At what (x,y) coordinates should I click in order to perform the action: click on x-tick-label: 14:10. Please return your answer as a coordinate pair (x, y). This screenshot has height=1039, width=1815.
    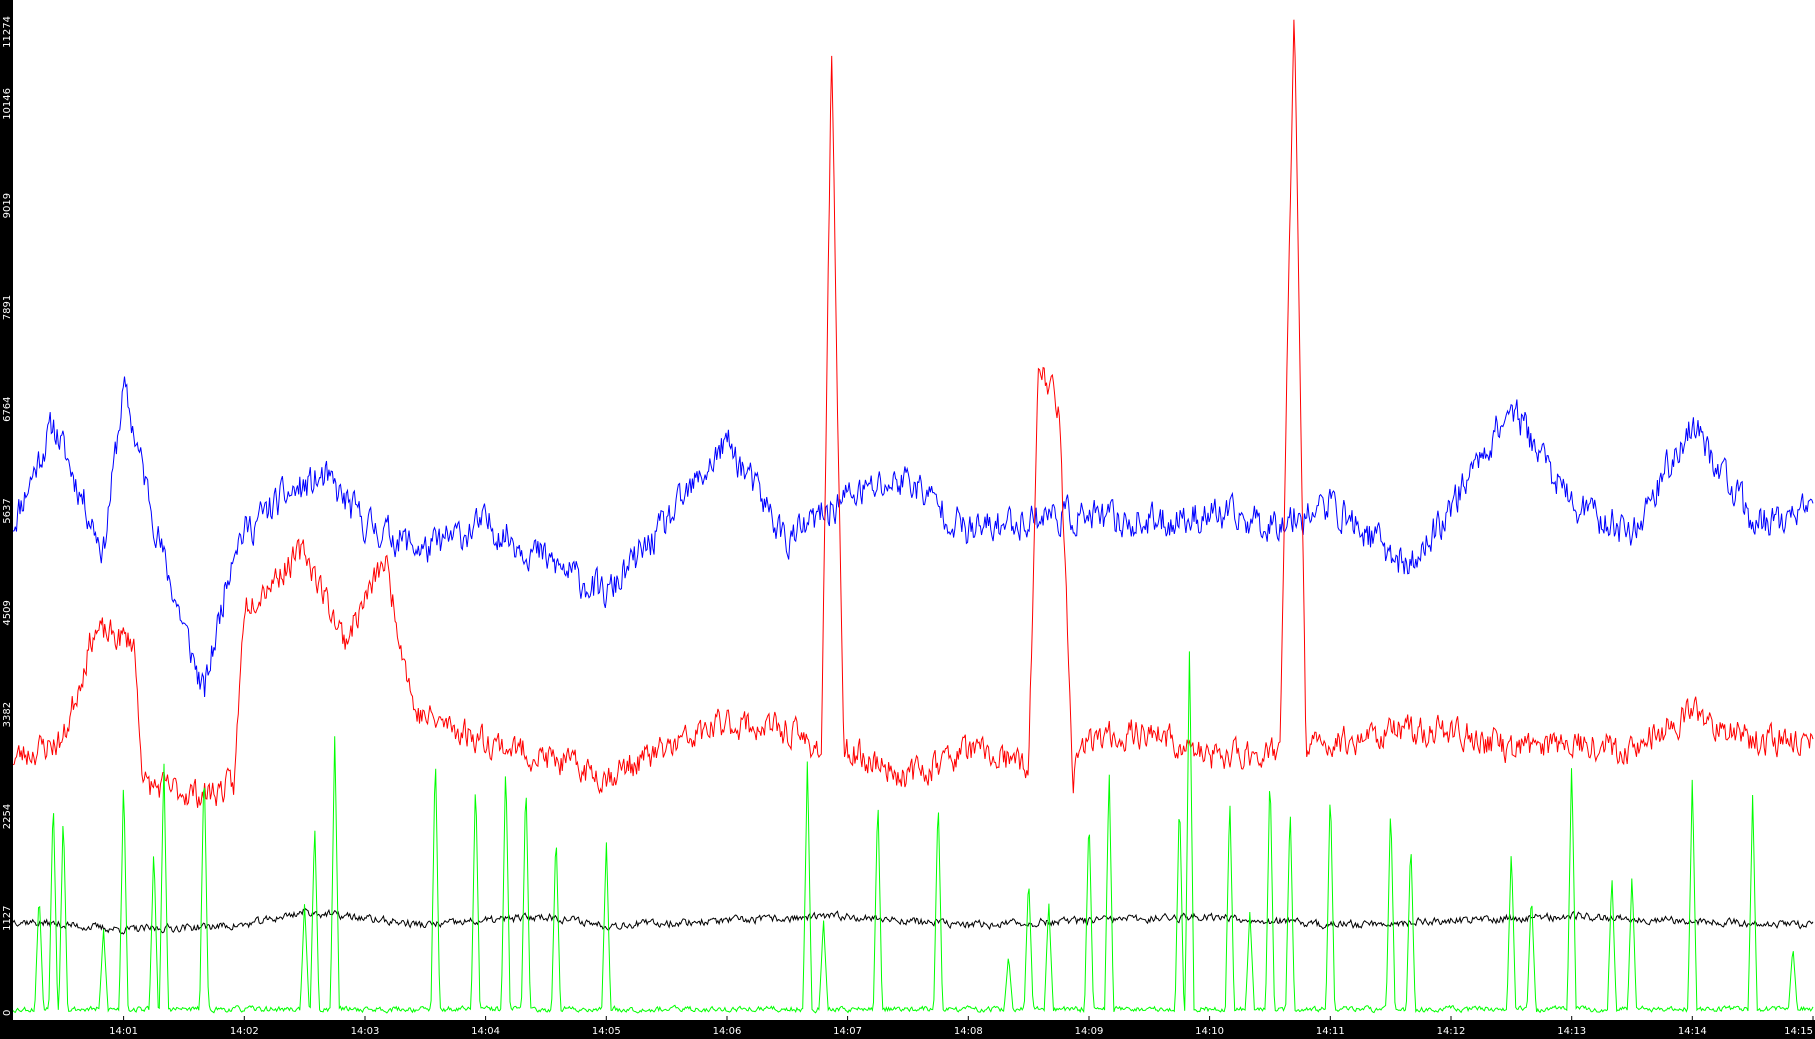
    Looking at the image, I should click on (1209, 1031).